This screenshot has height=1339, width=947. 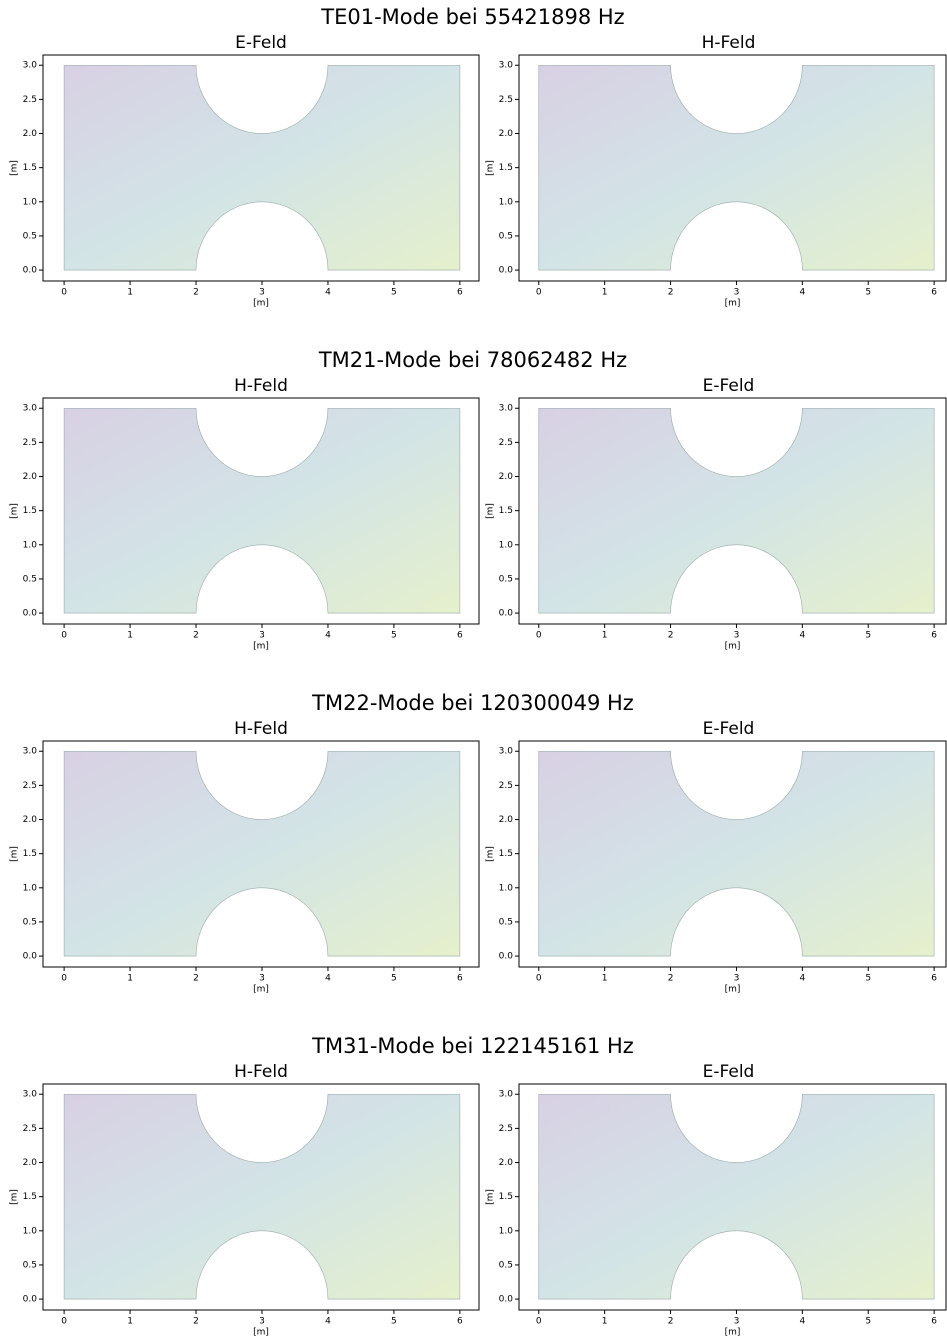 I want to click on figure-title: TM21-Mode bei 78062482 Hz, so click(x=472, y=360).